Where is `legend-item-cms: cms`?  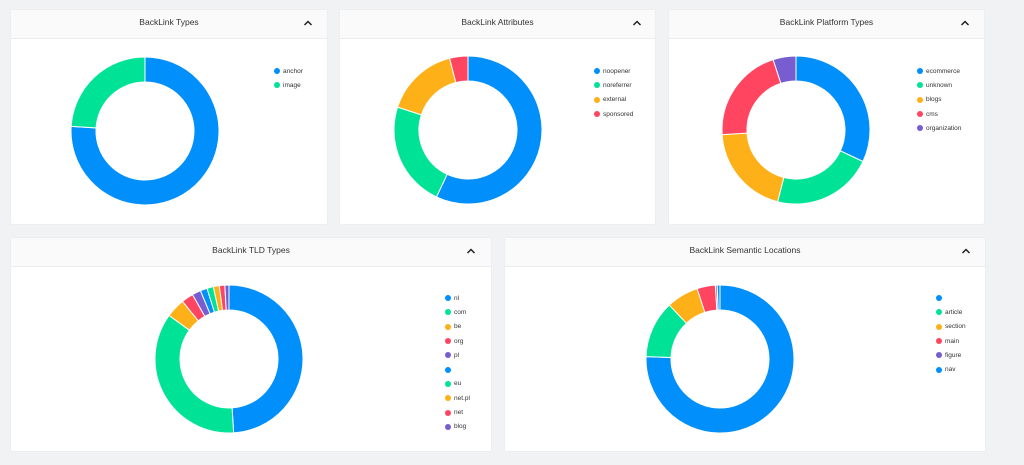 legend-item-cms: cms is located at coordinates (939, 114).